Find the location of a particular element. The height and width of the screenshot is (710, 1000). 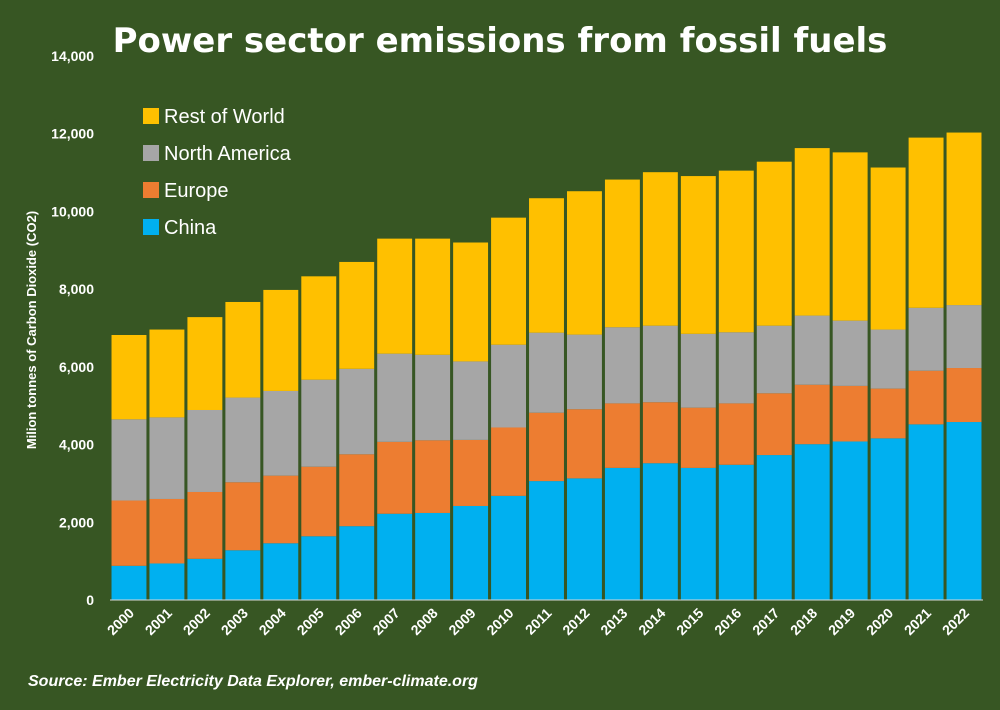

bar-segment-europe-2009 is located at coordinates (471, 472).